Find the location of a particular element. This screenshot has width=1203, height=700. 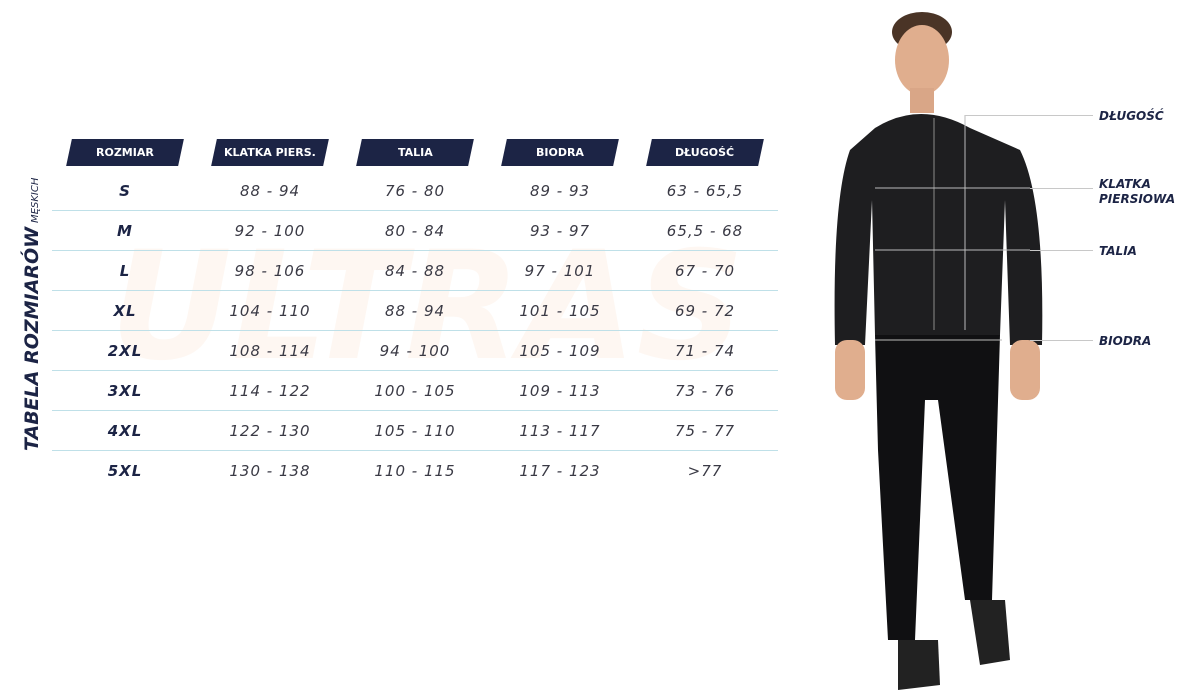

measurement-cell: 94 - 100 is located at coordinates (415, 351).